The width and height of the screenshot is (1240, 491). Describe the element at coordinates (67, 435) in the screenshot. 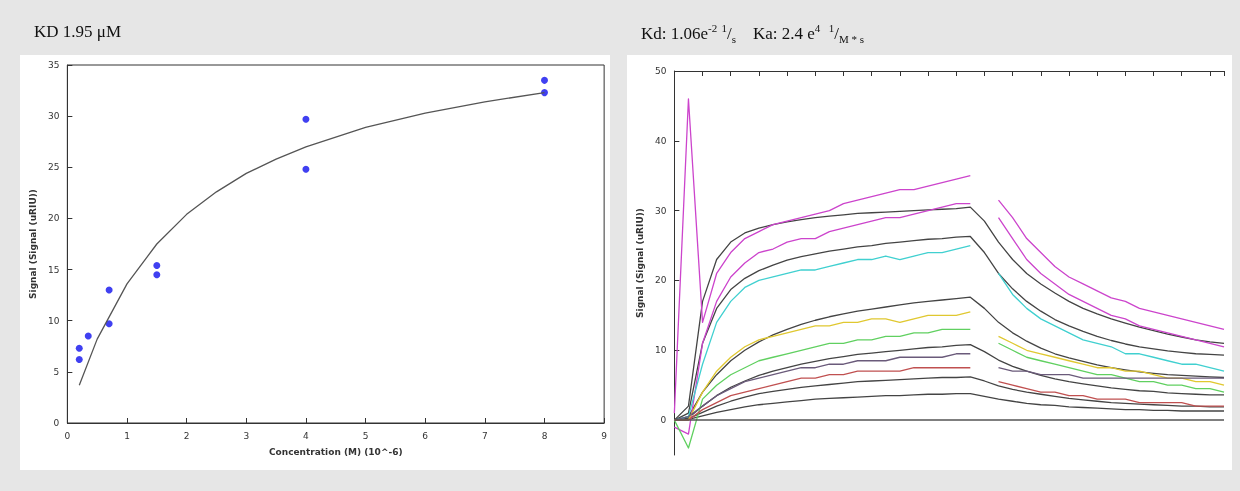

I see `x-tick-label: 0` at that location.